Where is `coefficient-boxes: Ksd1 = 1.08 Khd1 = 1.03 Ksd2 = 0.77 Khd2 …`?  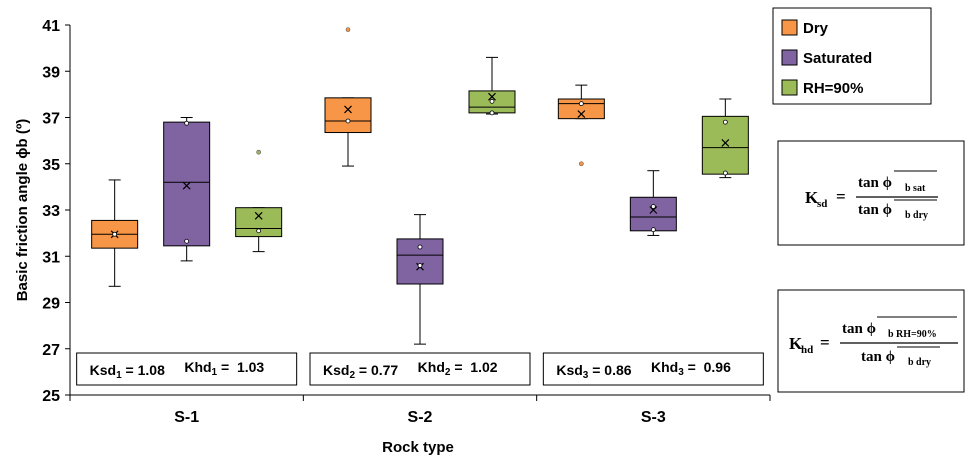 coefficient-boxes: Ksd1 = 1.08 Khd1 = 1.03 Ksd2 = 0.77 Khd2 … is located at coordinates (420, 369).